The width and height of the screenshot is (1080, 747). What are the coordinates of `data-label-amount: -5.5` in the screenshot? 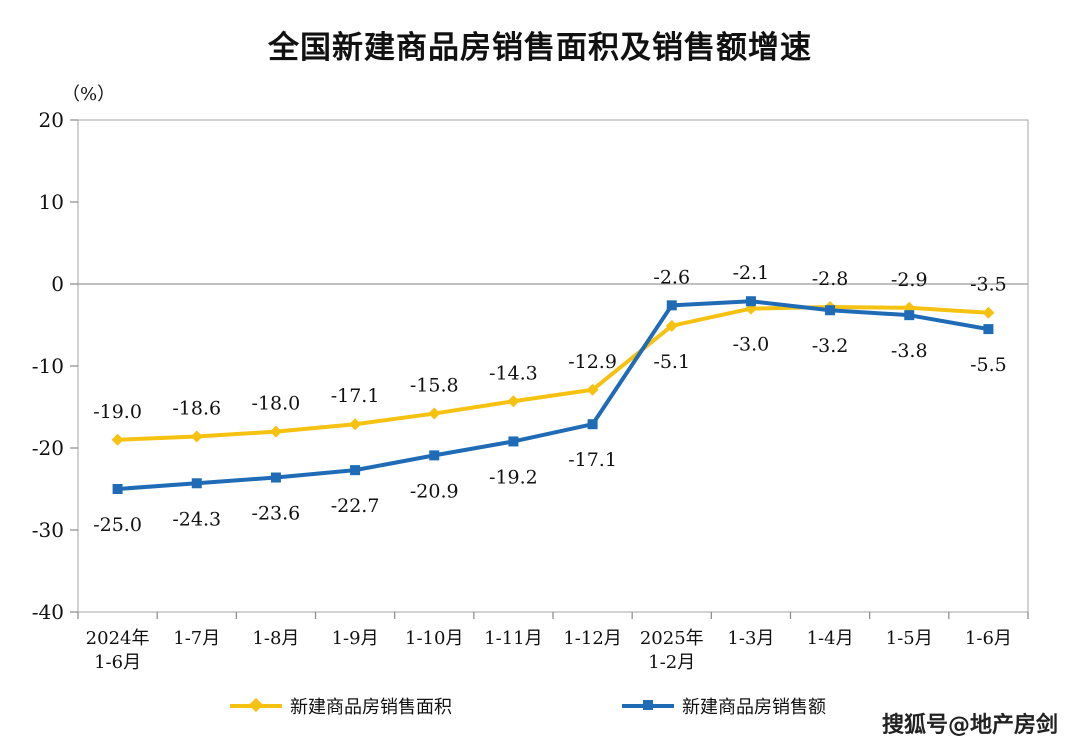 It's located at (988, 365).